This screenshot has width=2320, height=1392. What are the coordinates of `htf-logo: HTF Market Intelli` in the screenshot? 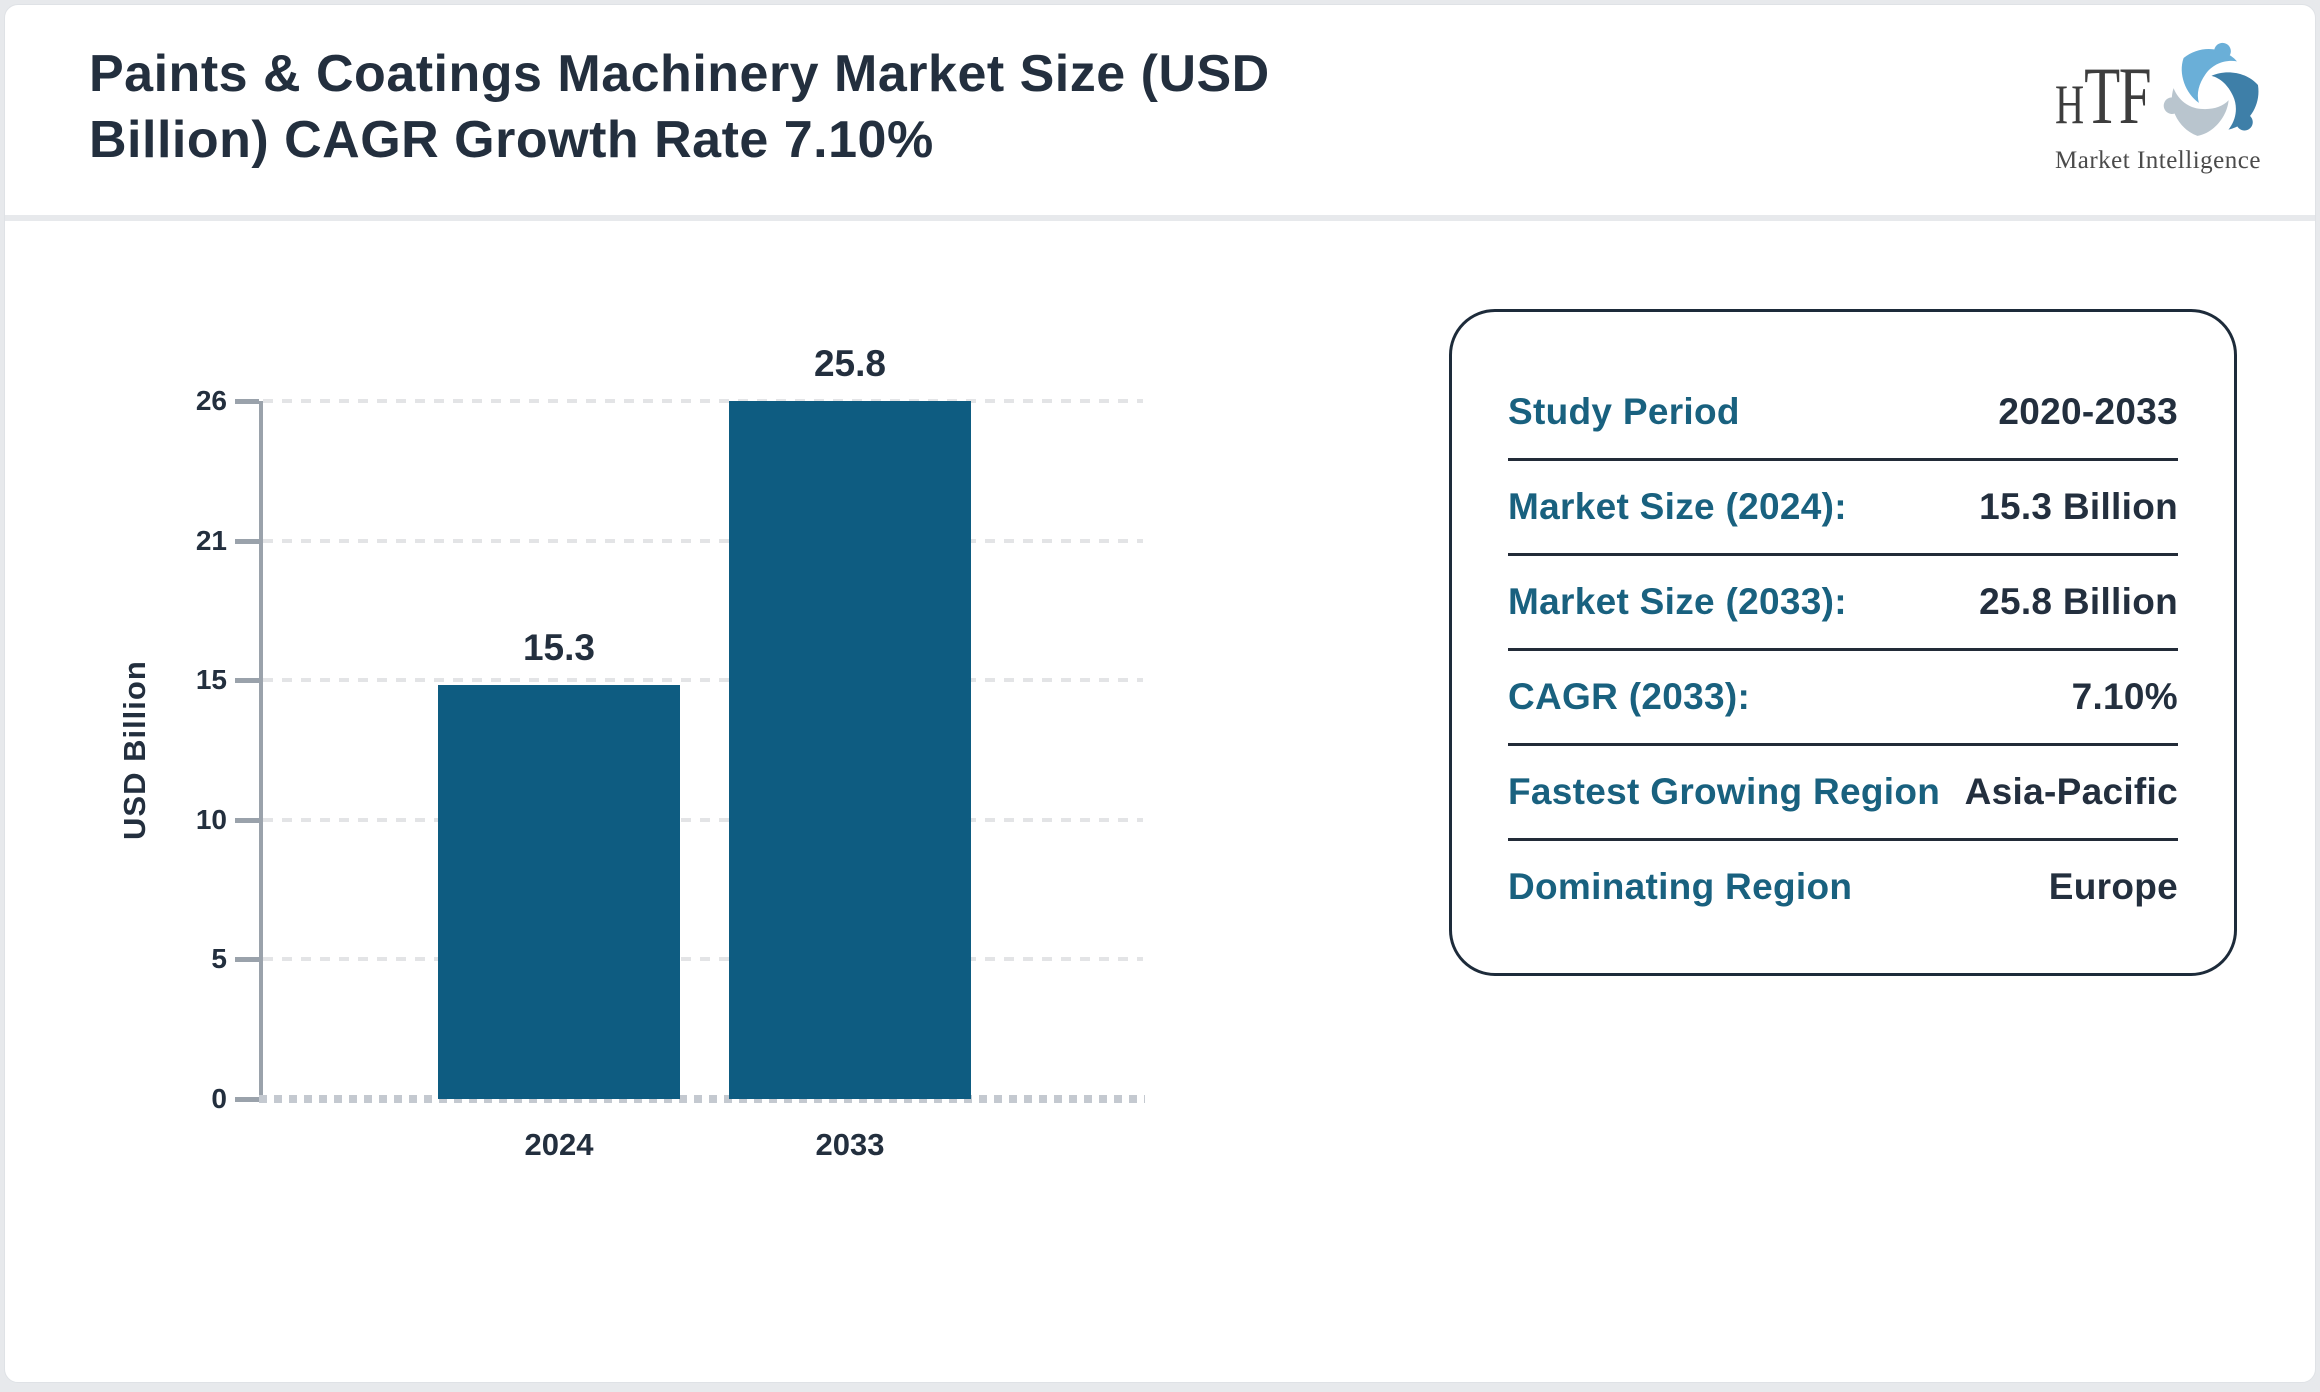 It's located at (2179, 111).